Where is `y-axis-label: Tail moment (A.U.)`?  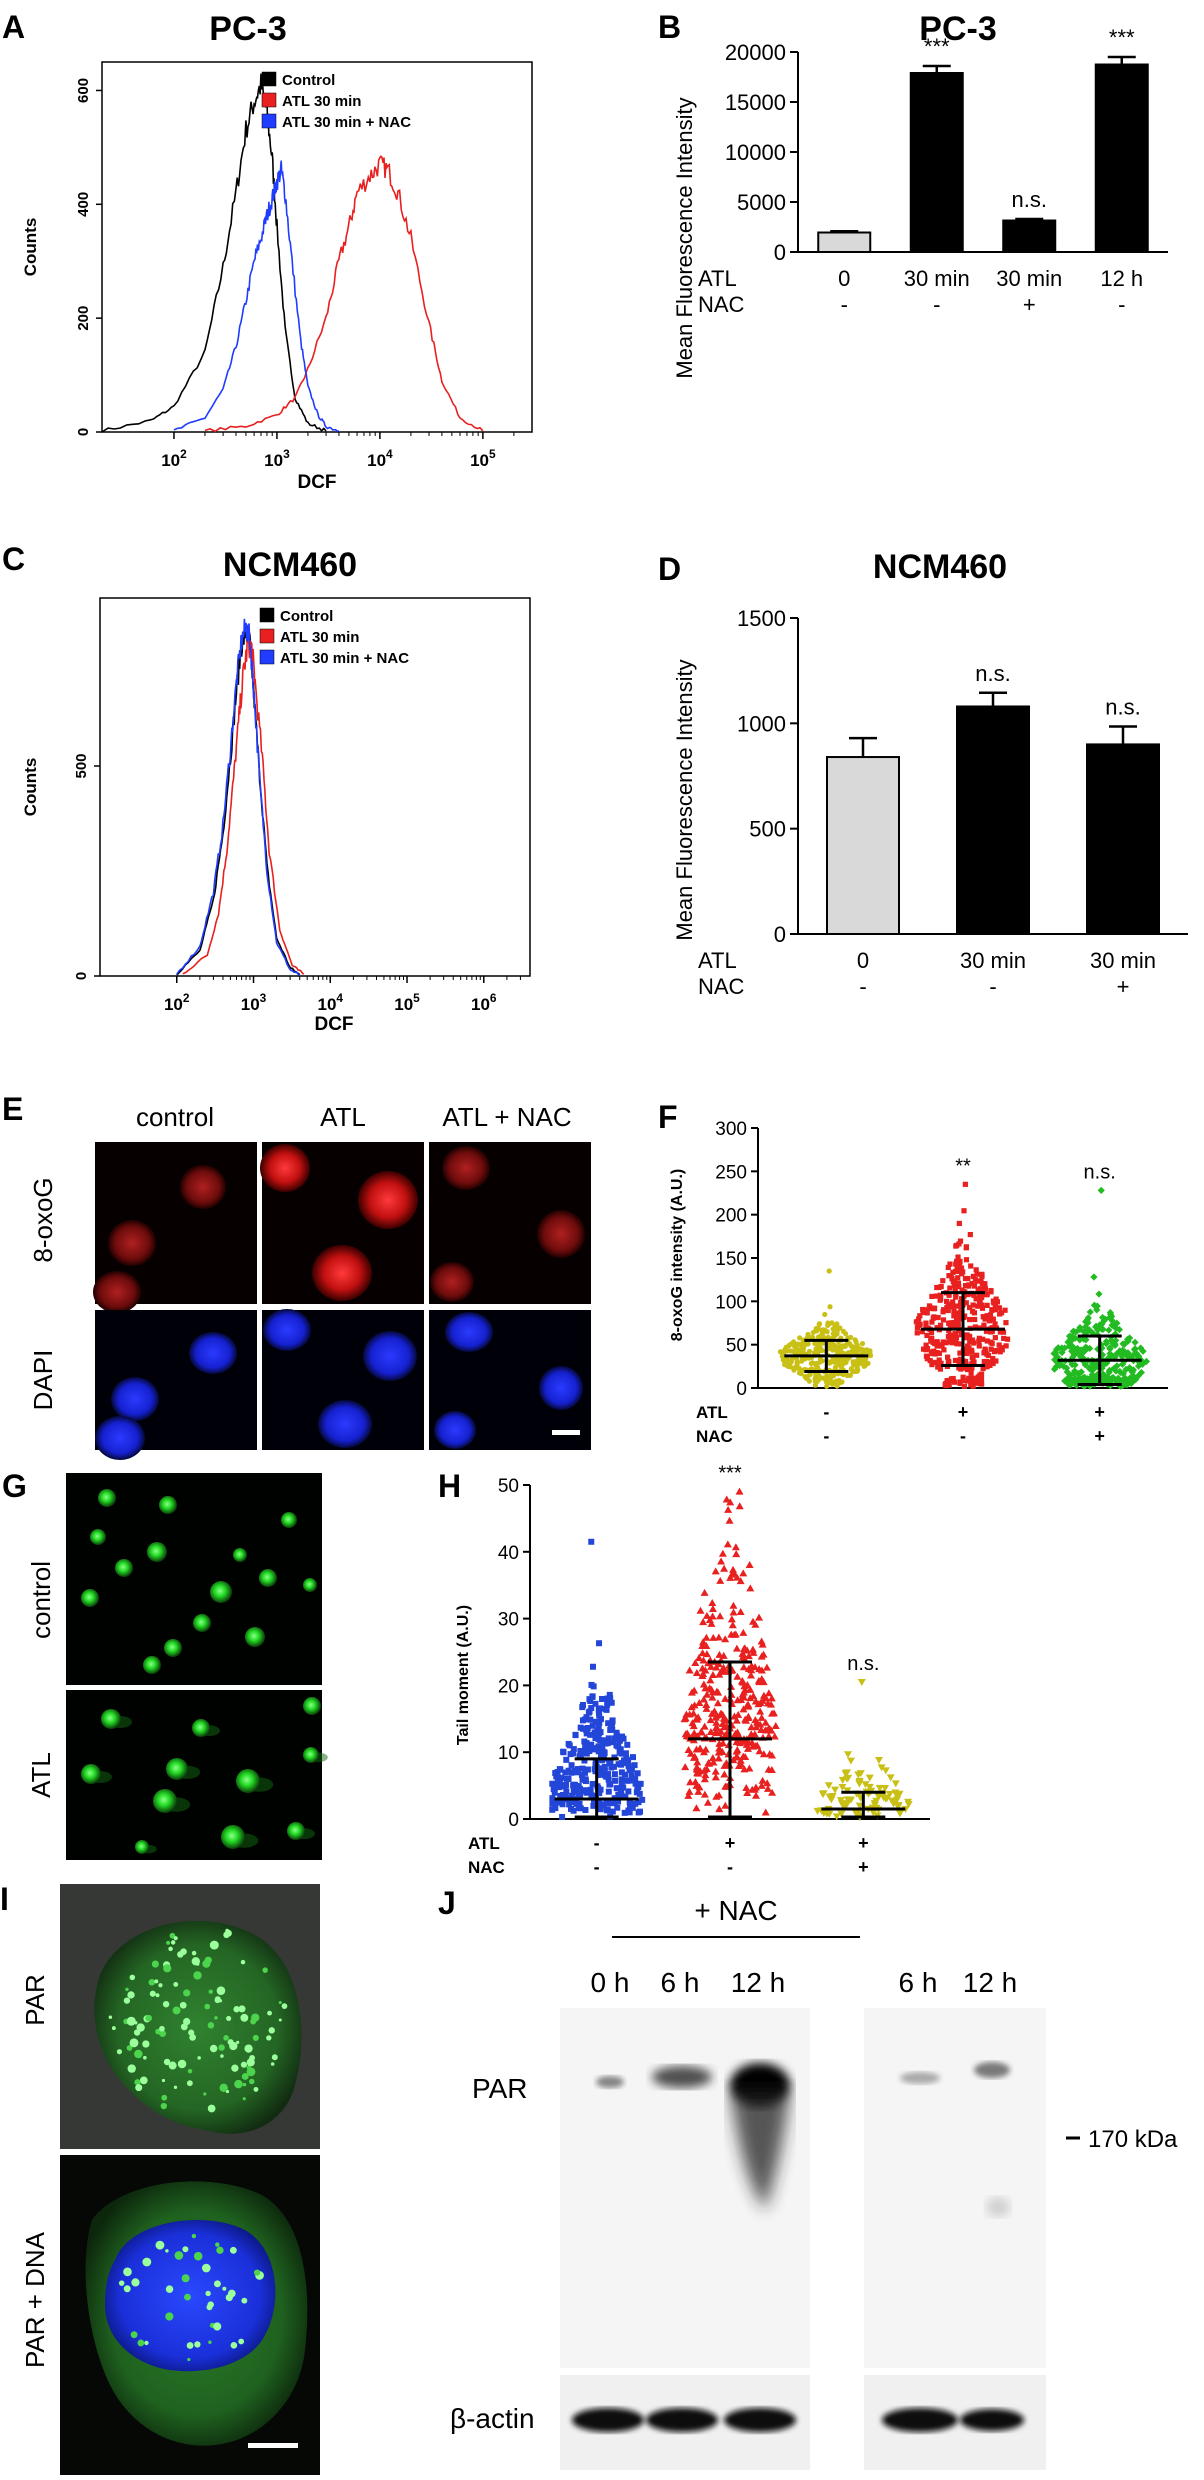 y-axis-label: Tail moment (A.U.) is located at coordinates (463, 1675).